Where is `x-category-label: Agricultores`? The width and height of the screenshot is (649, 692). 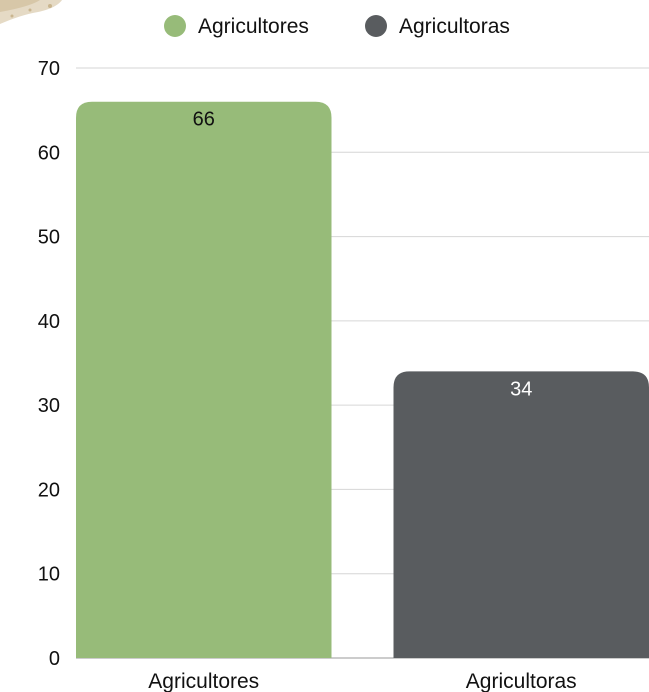 x-category-label: Agricultores is located at coordinates (203, 681).